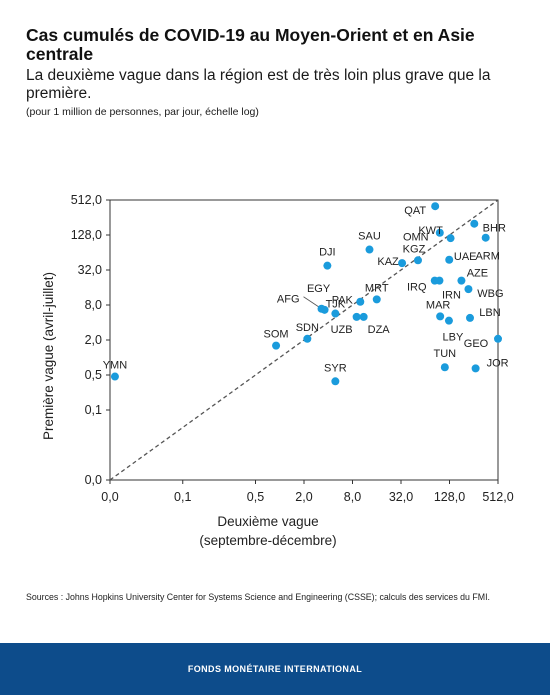 Image resolution: width=550 pixels, height=695 pixels. What do you see at coordinates (475, 368) in the screenshot?
I see `data-point-jor` at bounding box center [475, 368].